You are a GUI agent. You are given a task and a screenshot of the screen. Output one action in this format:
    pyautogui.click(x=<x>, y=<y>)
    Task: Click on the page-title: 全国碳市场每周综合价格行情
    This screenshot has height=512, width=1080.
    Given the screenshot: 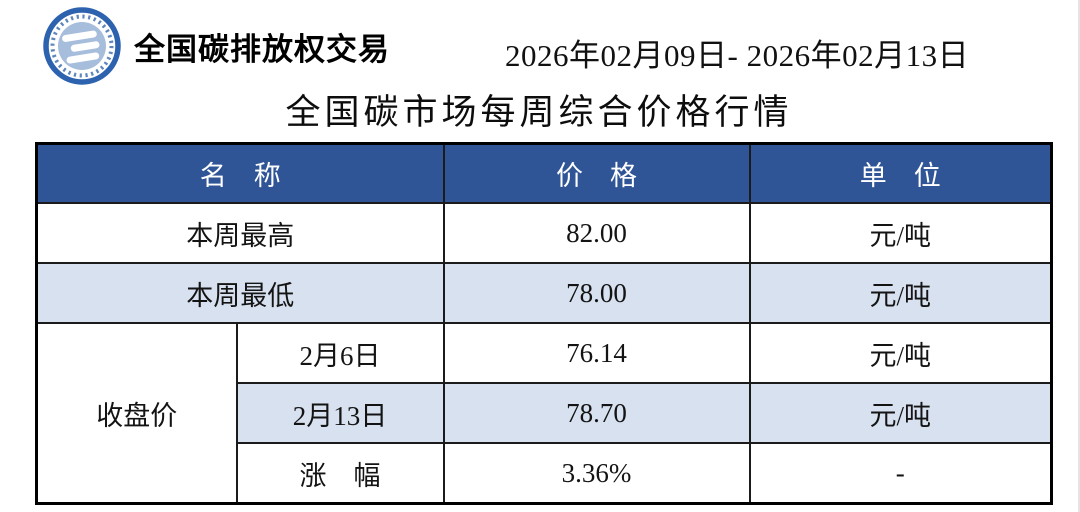 What is the action you would take?
    pyautogui.click(x=539, y=112)
    